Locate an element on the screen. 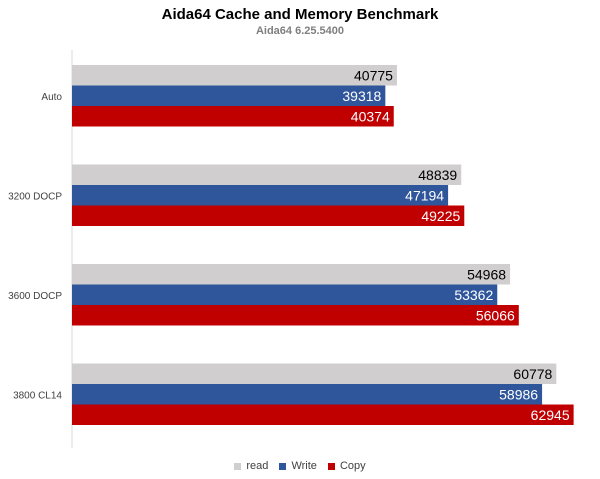 The height and width of the screenshot is (479, 600). chart-subtitle: Aida64 6.25.5400 is located at coordinates (300, 31).